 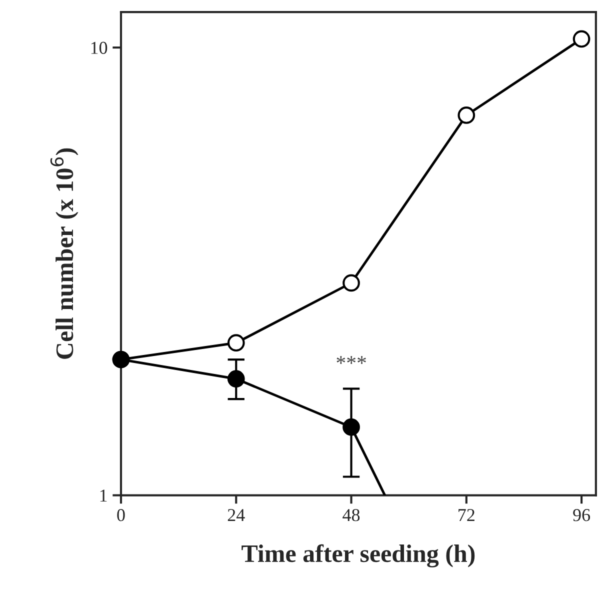 What do you see at coordinates (99, 48) in the screenshot?
I see `y-tick-label: 10` at bounding box center [99, 48].